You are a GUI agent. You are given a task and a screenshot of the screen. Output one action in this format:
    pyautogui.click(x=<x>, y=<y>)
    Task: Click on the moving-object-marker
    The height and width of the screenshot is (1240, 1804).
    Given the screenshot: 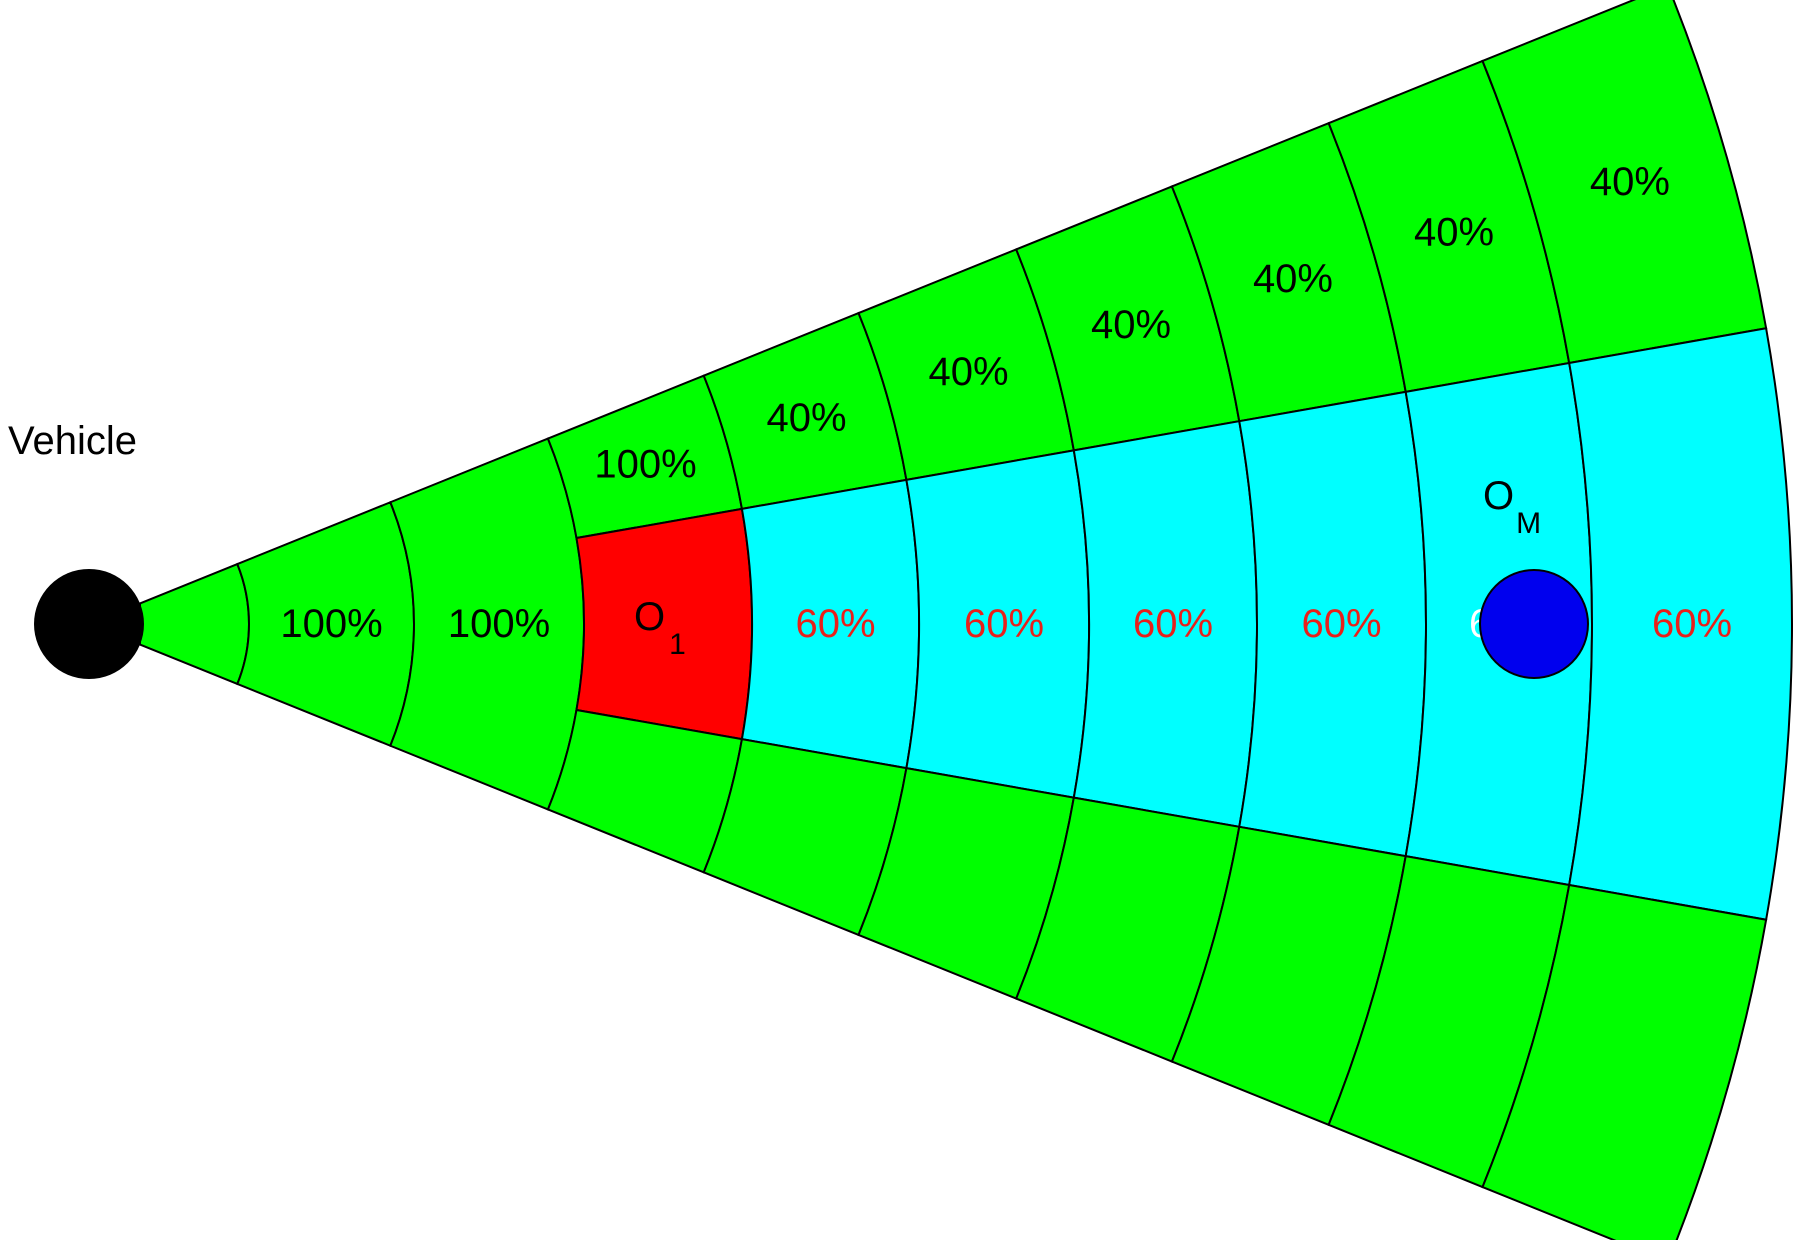 What is the action you would take?
    pyautogui.click(x=1534, y=624)
    